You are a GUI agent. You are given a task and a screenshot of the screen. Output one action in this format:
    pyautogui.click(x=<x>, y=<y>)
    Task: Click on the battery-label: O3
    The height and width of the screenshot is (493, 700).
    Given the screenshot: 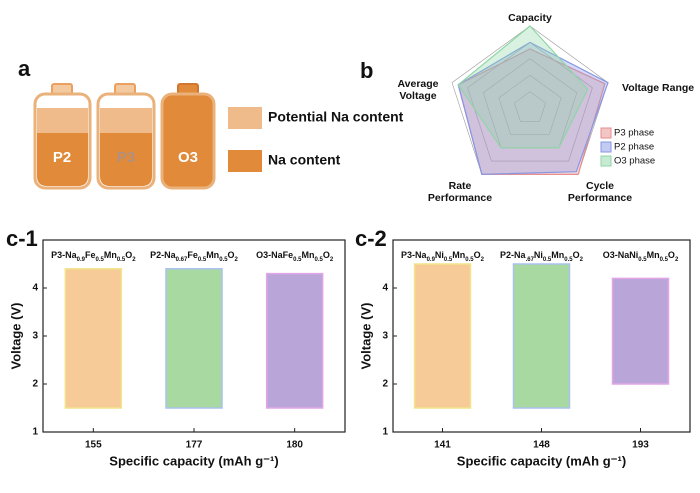 What is the action you would take?
    pyautogui.click(x=188, y=157)
    